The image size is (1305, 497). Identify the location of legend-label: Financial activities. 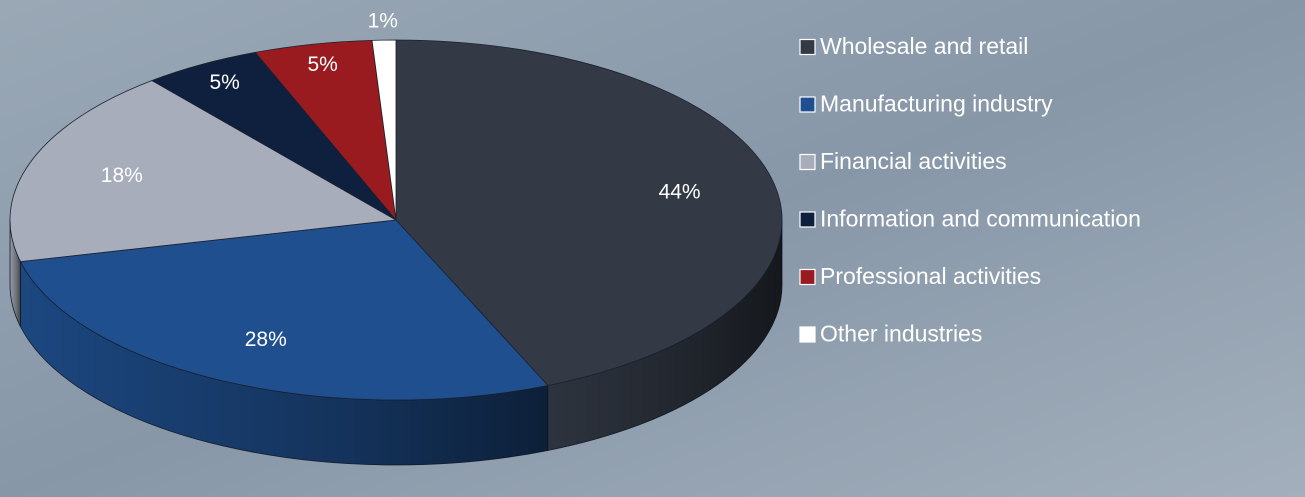
(913, 161).